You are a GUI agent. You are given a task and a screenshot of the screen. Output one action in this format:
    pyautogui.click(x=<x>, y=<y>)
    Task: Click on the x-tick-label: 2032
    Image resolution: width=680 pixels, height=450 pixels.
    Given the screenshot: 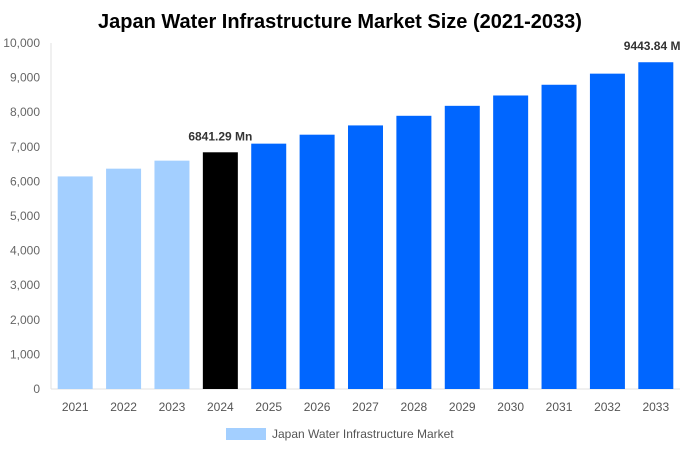 What is the action you would take?
    pyautogui.click(x=607, y=407)
    